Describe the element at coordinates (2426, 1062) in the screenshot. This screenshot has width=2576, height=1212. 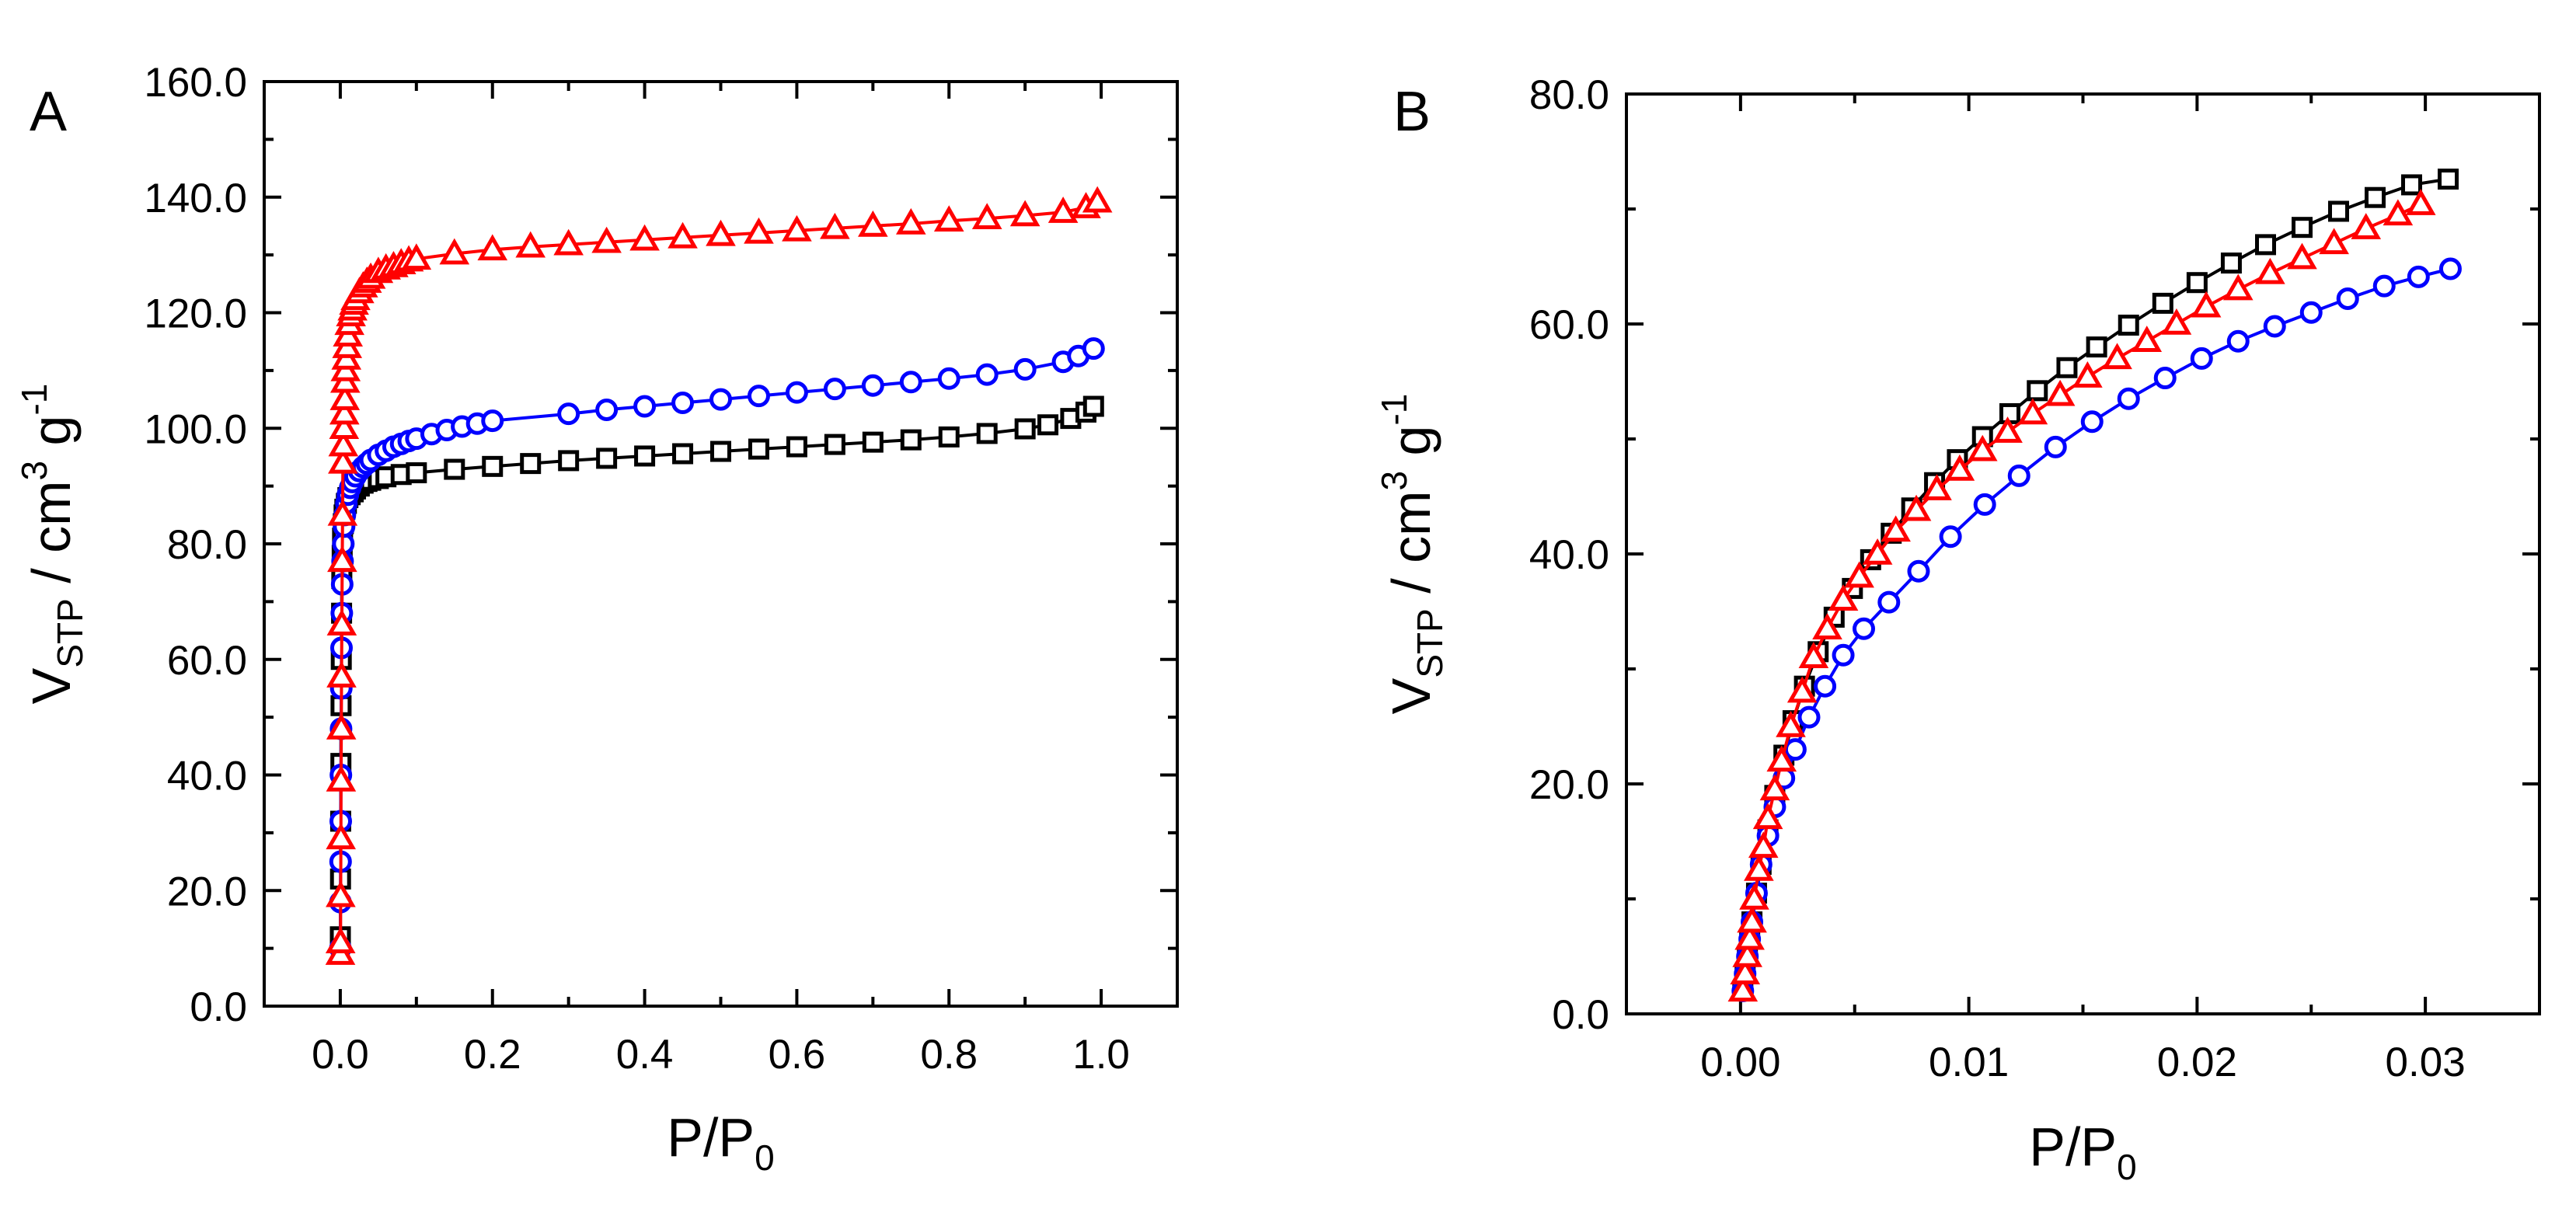
I see `x-tick-label: 0.03` at that location.